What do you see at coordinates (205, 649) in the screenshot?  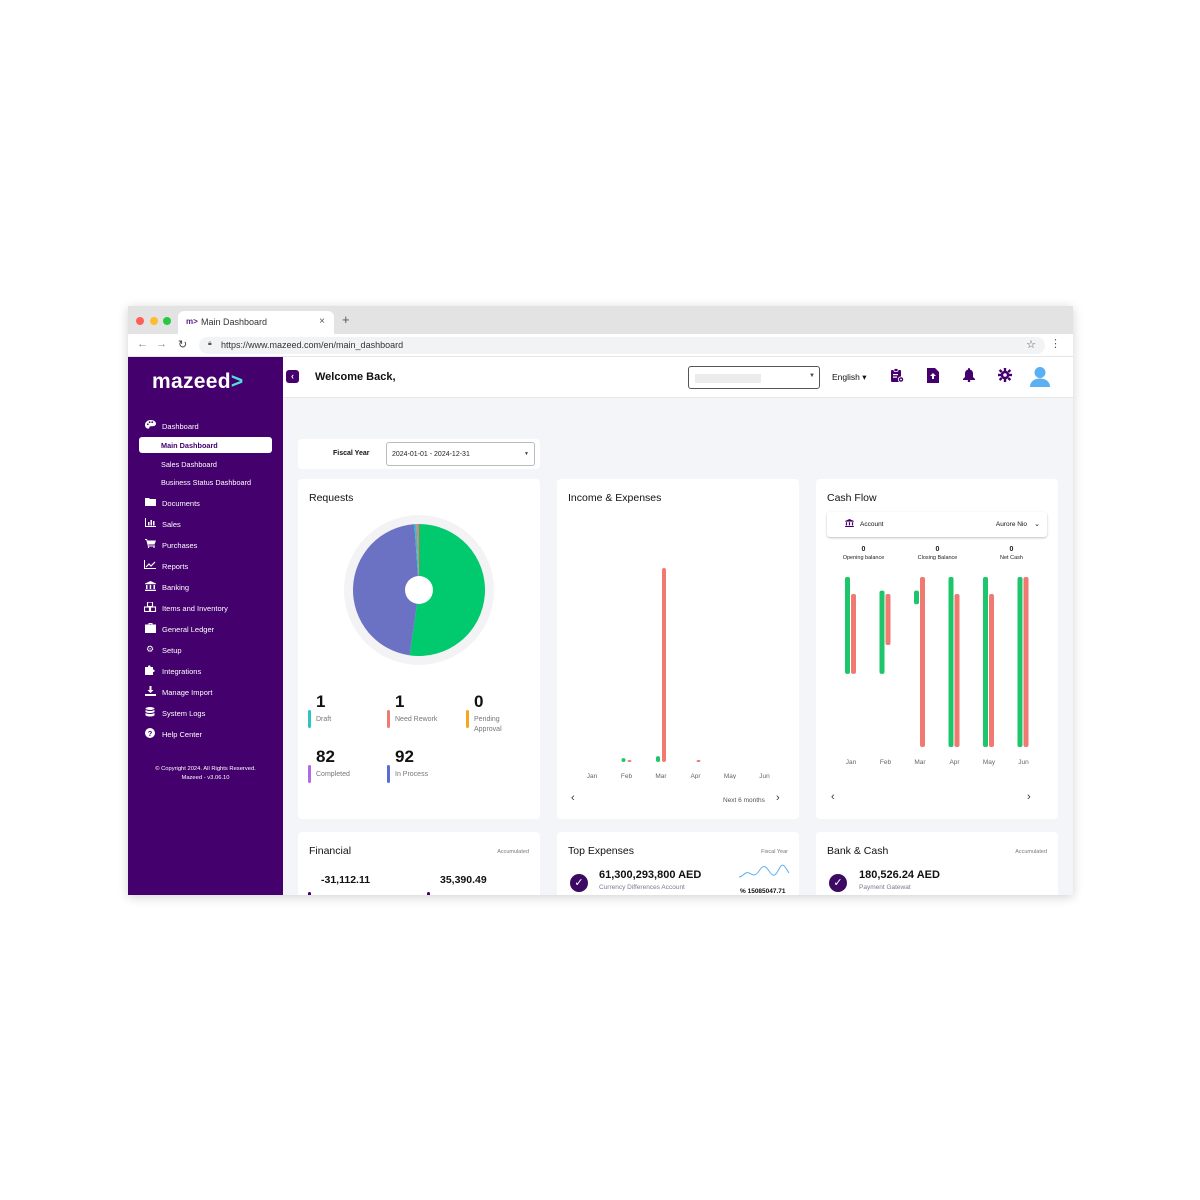 I see `sidebar-item-setup: ⚙ Setup` at bounding box center [205, 649].